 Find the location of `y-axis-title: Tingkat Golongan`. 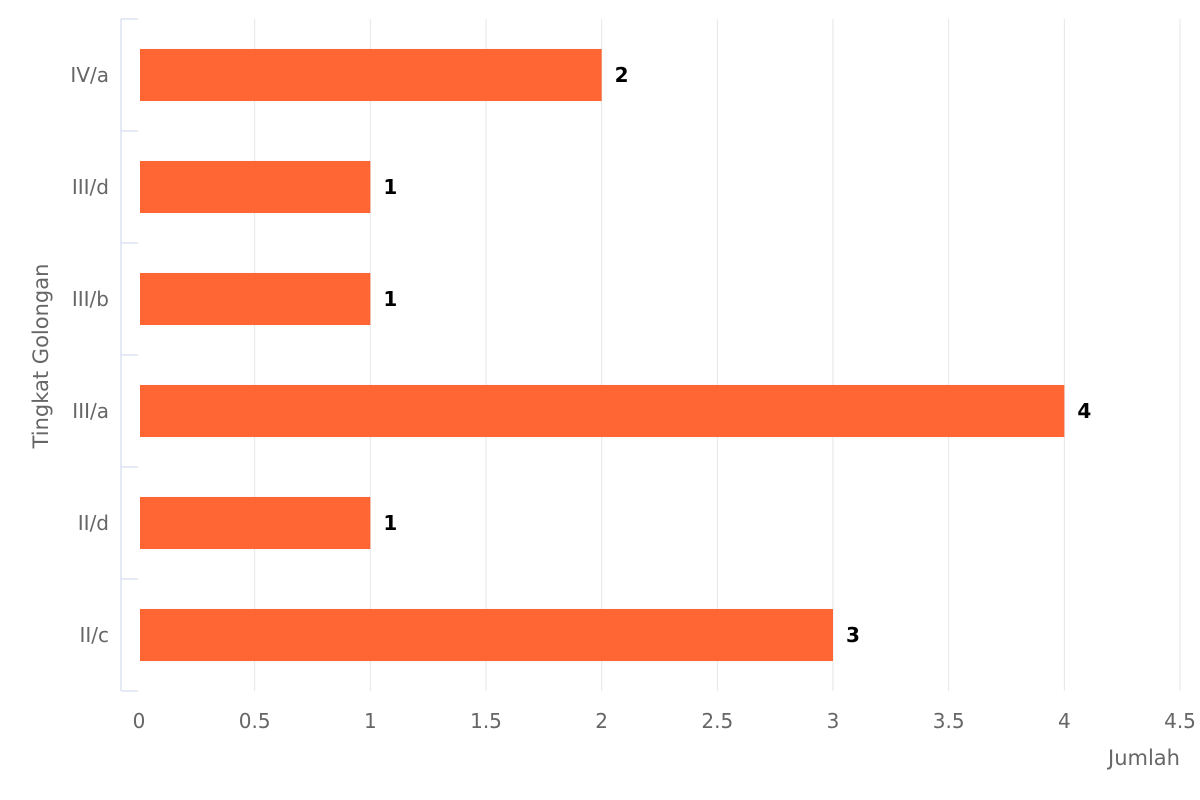

y-axis-title: Tingkat Golongan is located at coordinates (41, 357).